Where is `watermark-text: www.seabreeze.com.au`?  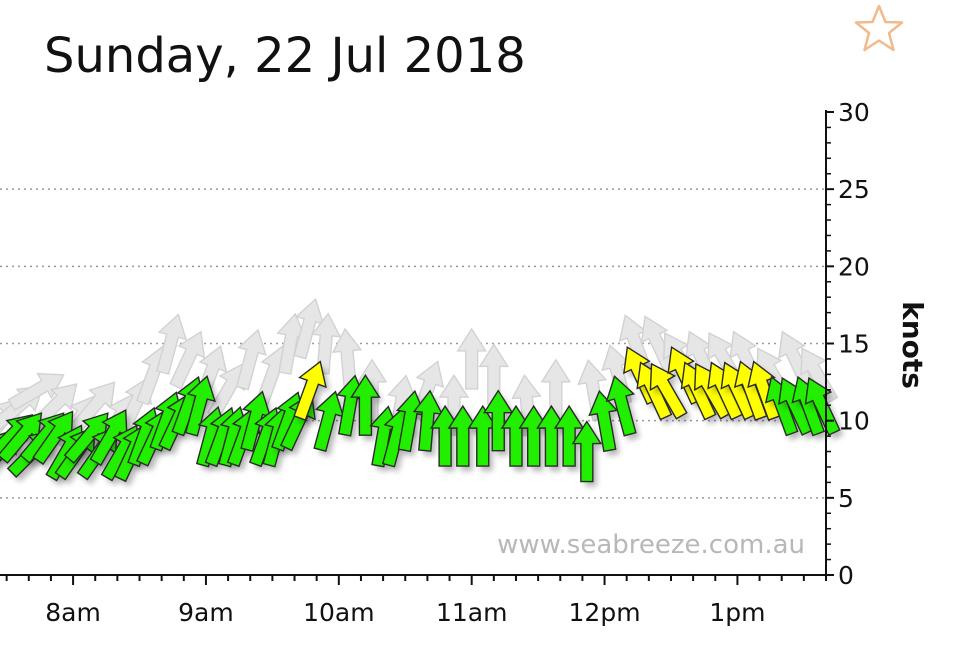 watermark-text: www.seabreeze.com.au is located at coordinates (651, 545).